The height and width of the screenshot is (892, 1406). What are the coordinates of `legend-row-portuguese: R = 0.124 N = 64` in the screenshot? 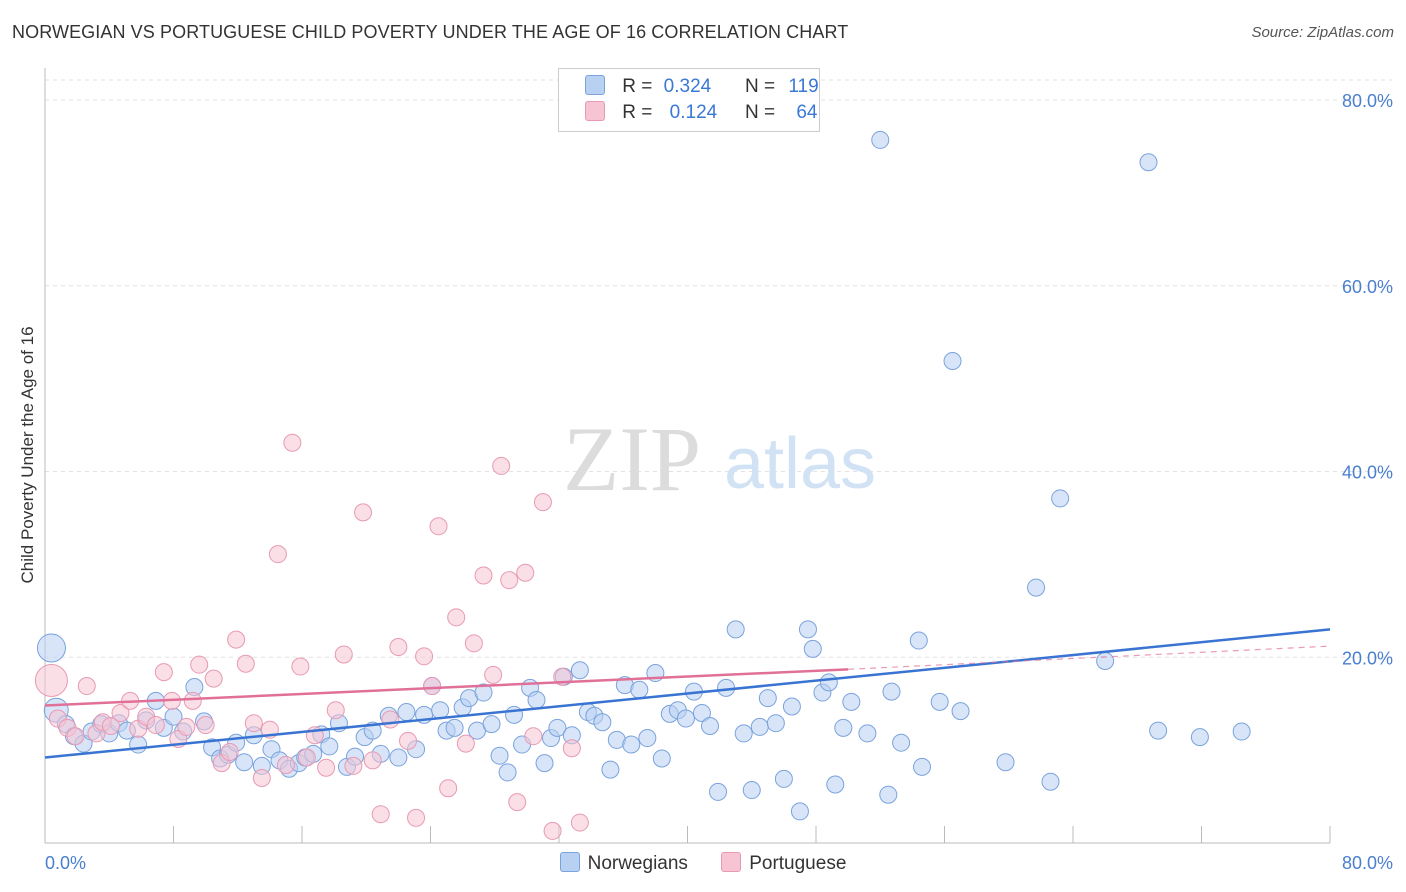 It's located at (701, 114).